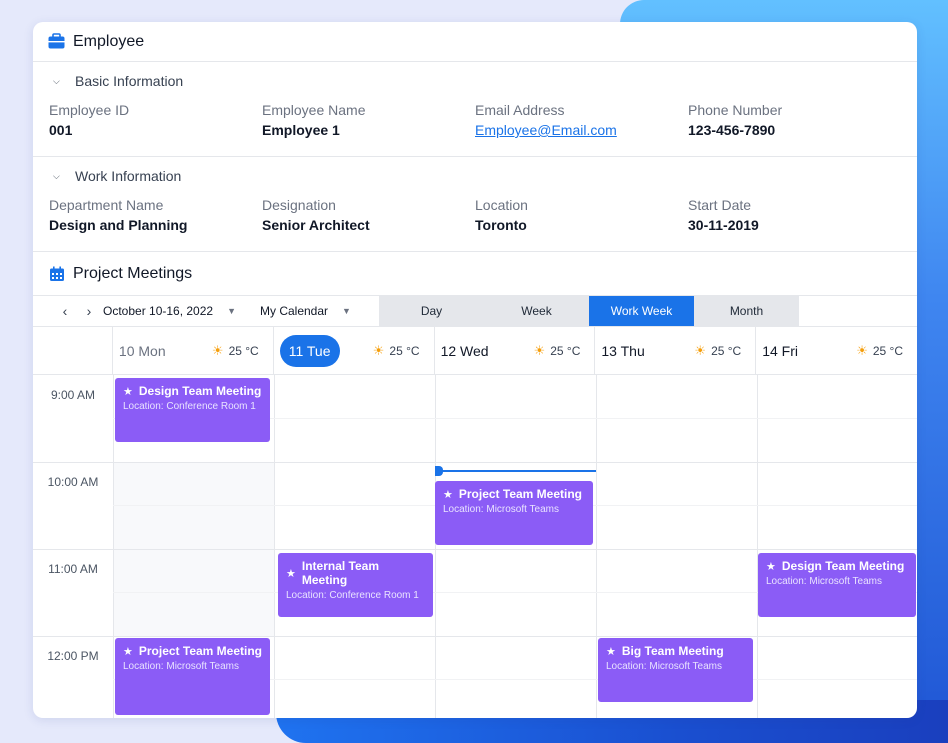 The width and height of the screenshot is (948, 743). I want to click on employee-name-field: Employee Name Employee 1, so click(368, 120).